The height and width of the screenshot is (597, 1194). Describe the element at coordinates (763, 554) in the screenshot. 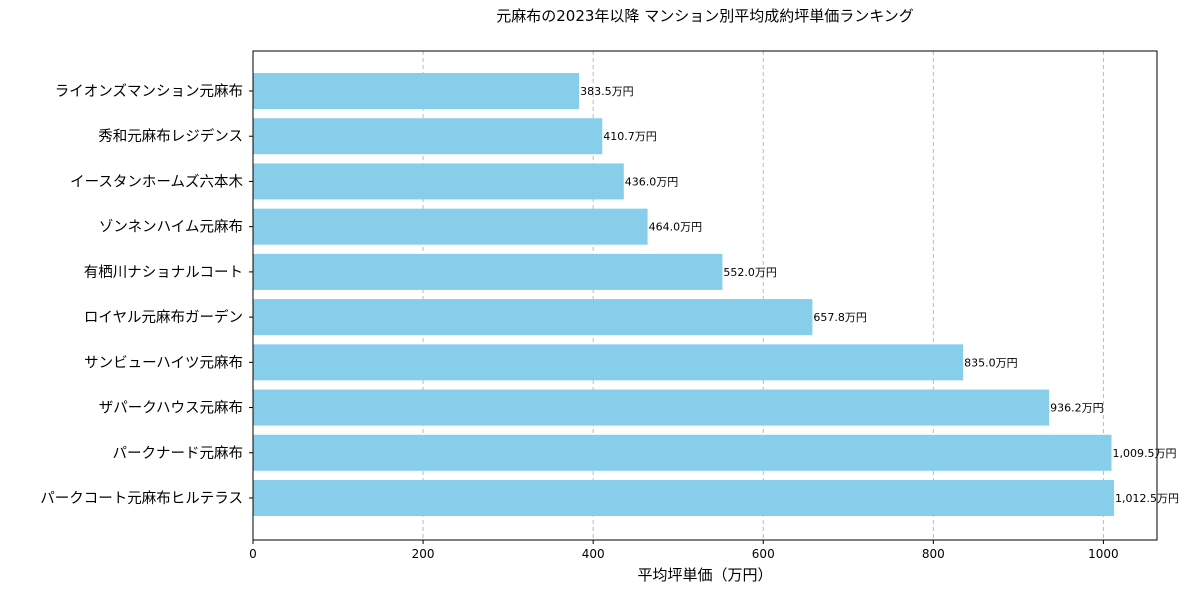

I see `x-tick-label: 600` at that location.